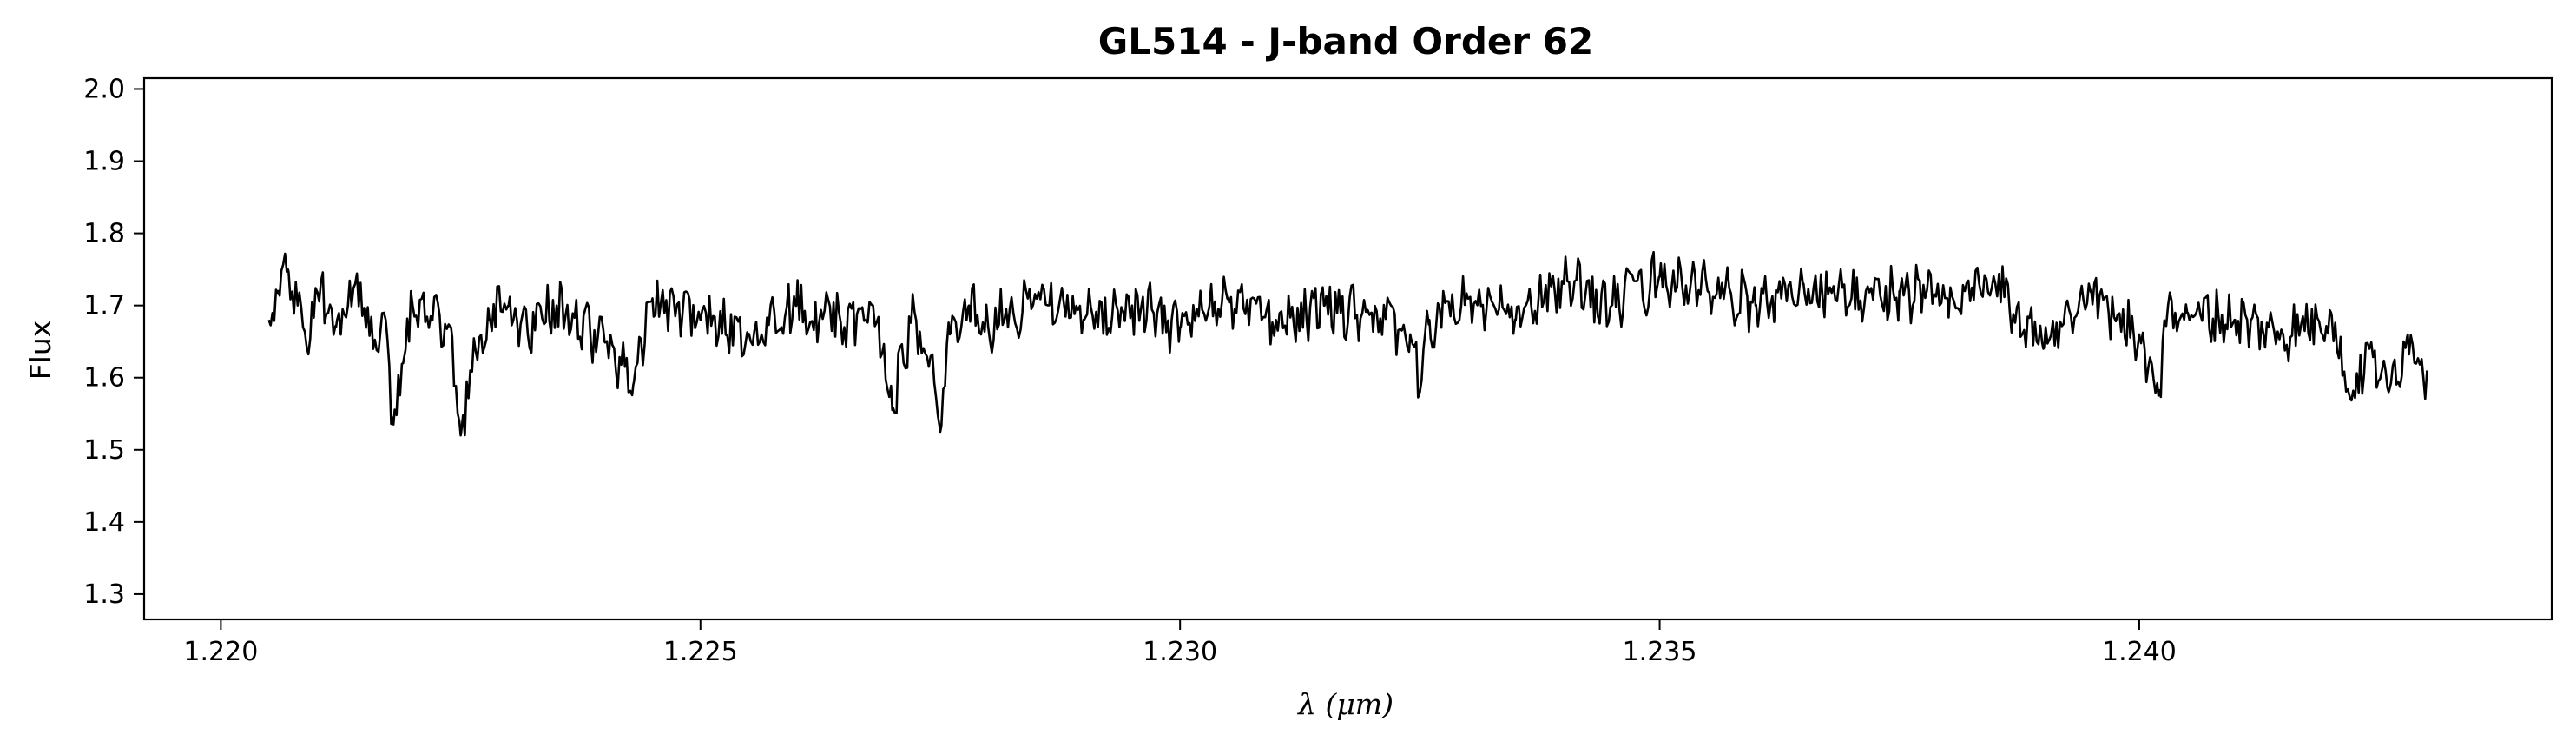 This screenshot has width=2576, height=748. What do you see at coordinates (1344, 704) in the screenshot?
I see `x-axis-label: λ (μm)` at bounding box center [1344, 704].